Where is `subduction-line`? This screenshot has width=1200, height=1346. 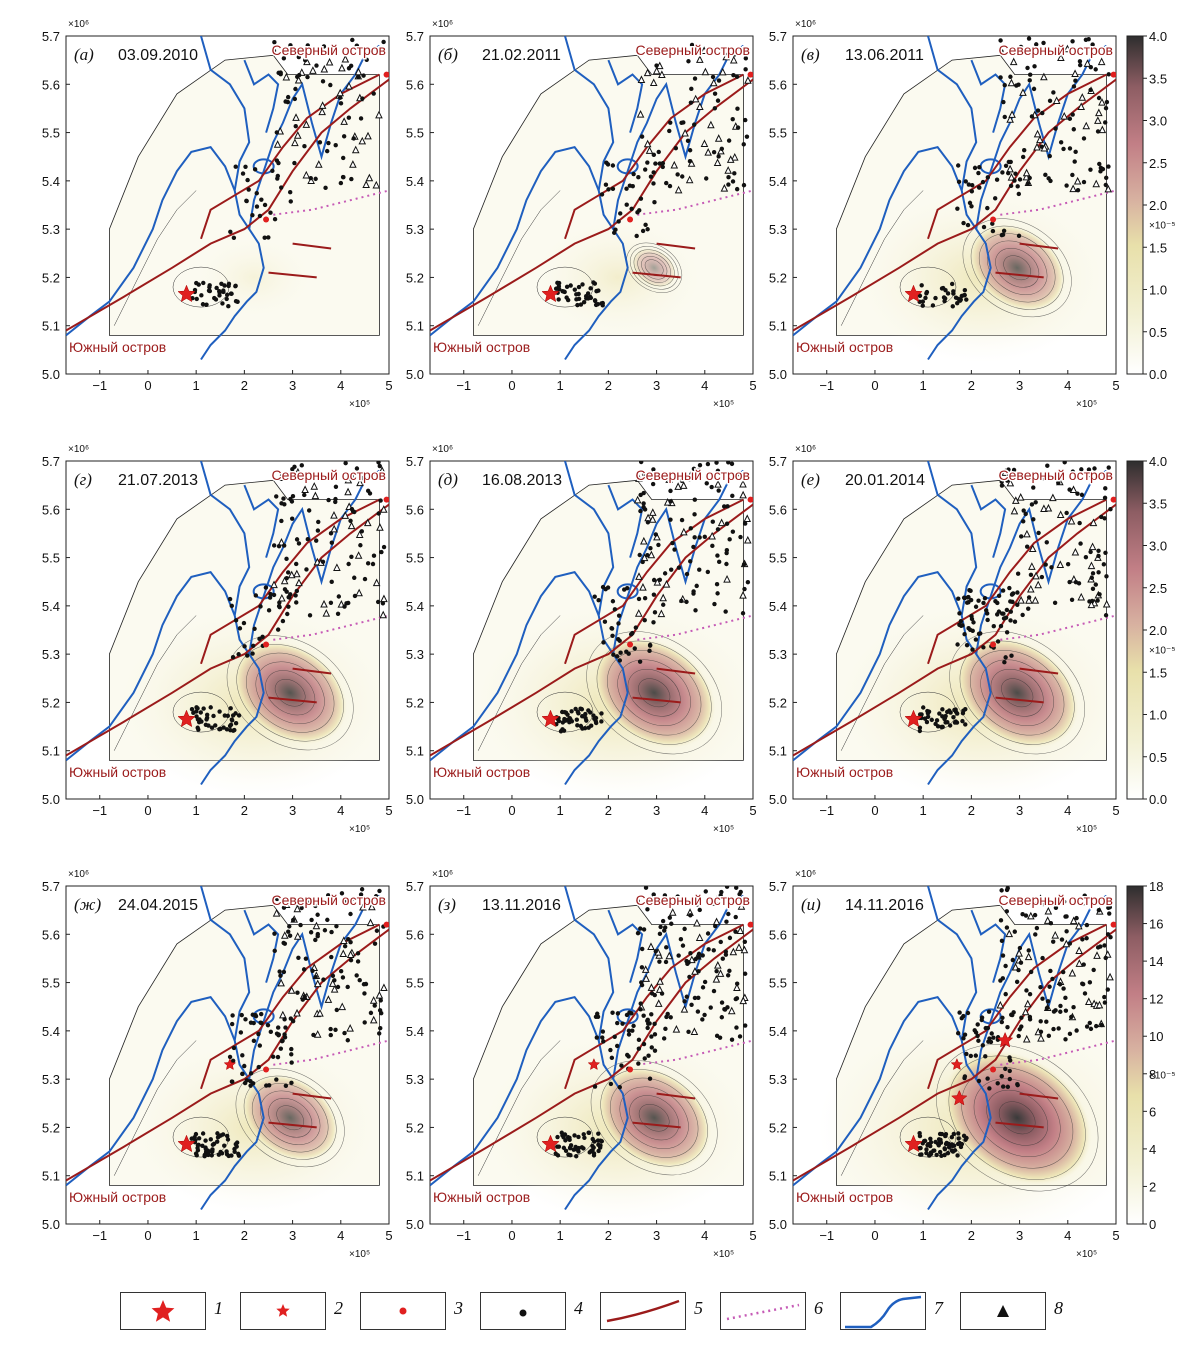 subduction-line is located at coordinates (331, 627).